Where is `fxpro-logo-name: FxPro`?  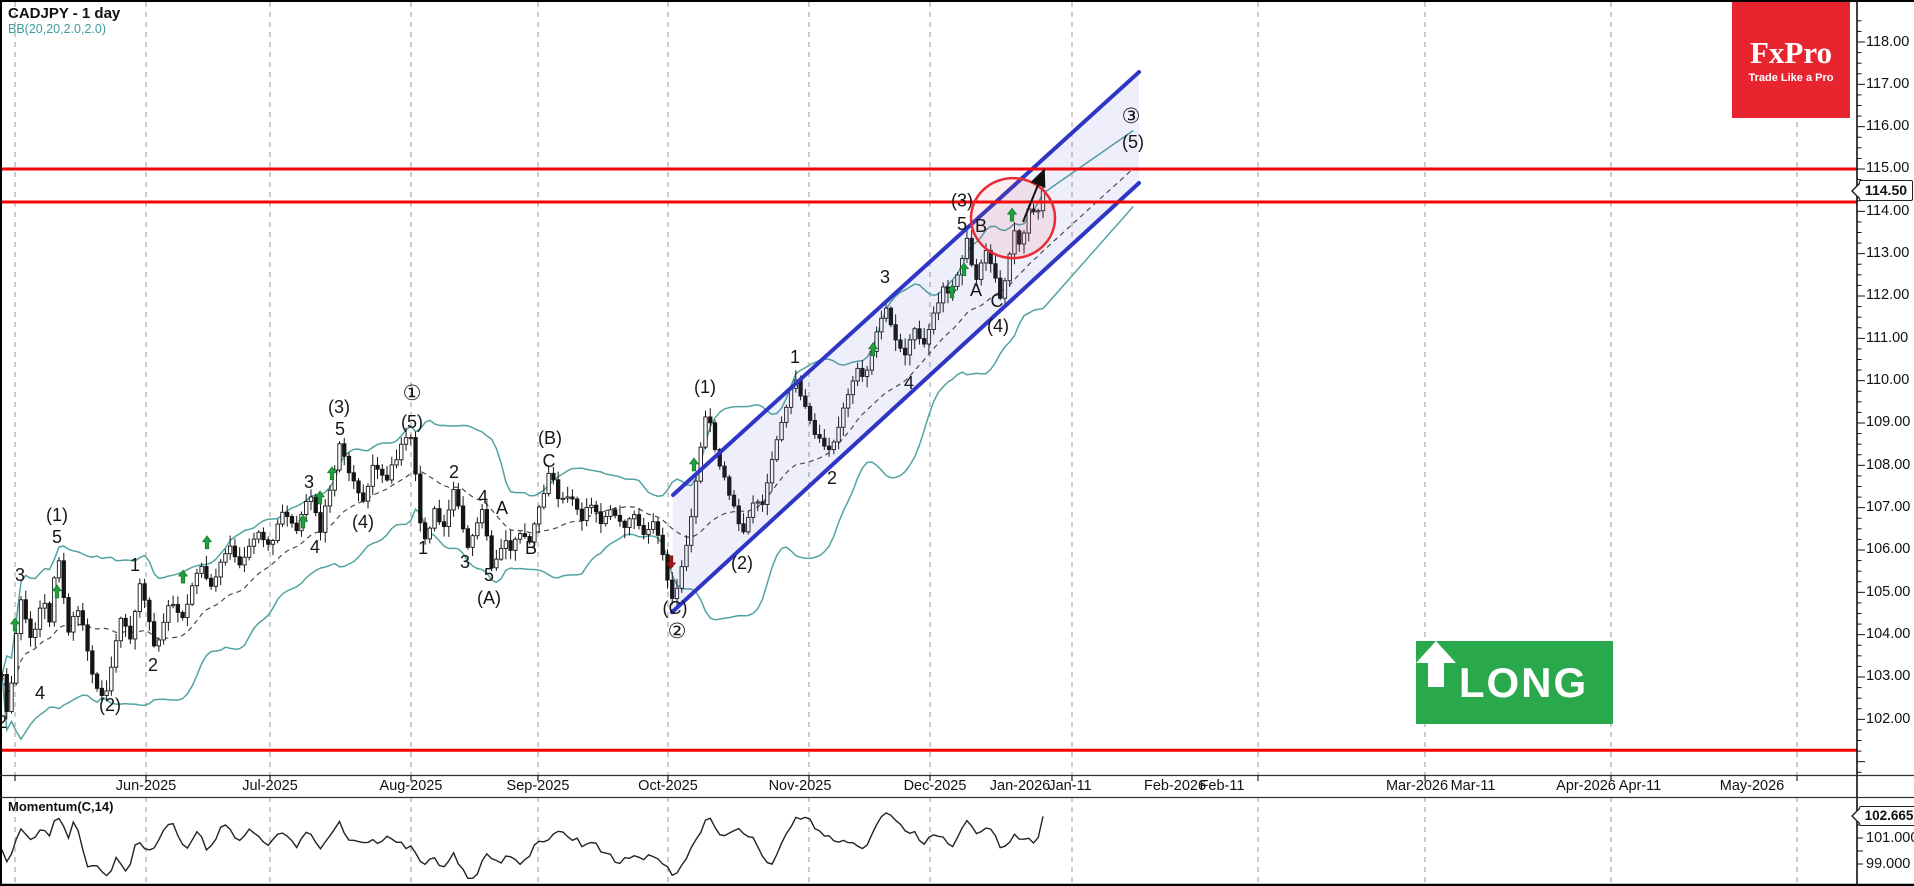 fxpro-logo-name: FxPro is located at coordinates (1791, 52).